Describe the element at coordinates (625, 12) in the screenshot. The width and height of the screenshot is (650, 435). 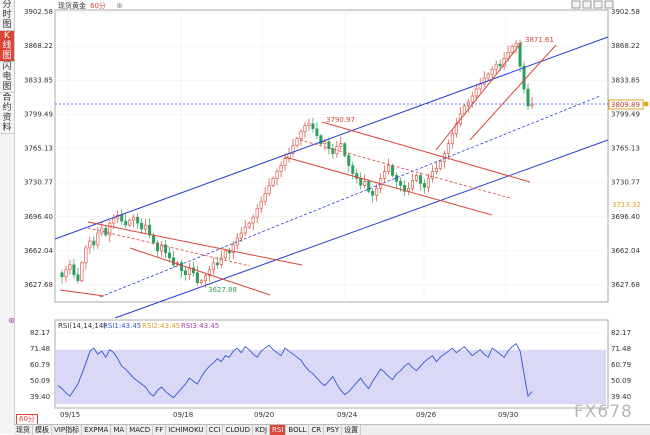
I see `price-tick-right: 3902.58` at that location.